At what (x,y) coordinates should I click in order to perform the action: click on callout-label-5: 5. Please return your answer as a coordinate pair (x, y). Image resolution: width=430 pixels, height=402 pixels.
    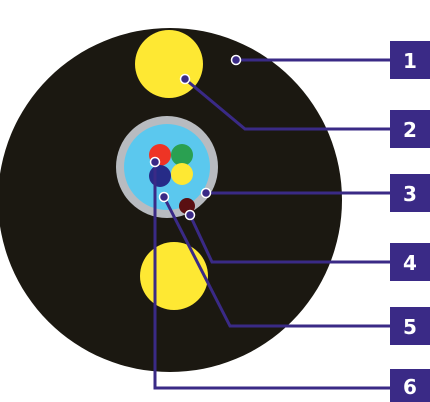
    Looking at the image, I should click on (410, 327).